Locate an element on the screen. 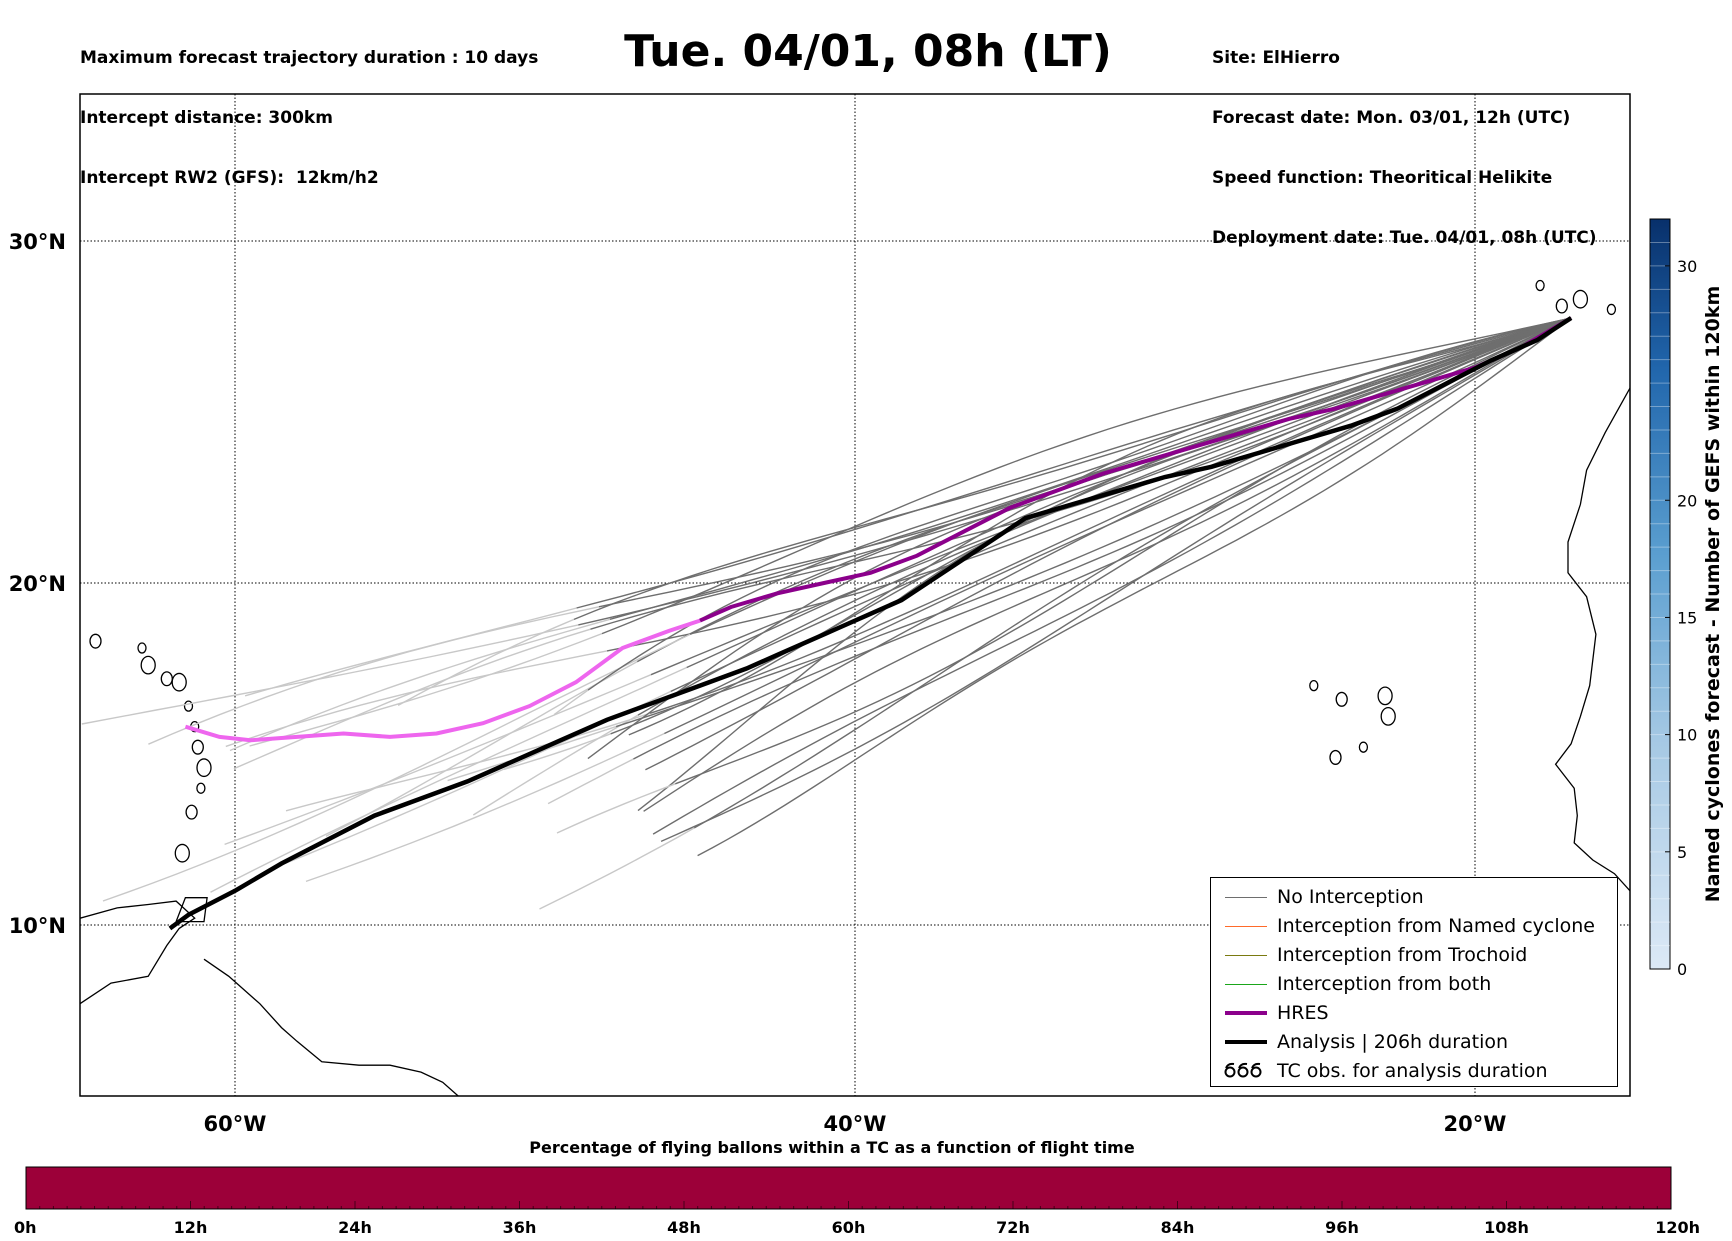  colorbar-tick-label: 0 is located at coordinates (1682, 969).